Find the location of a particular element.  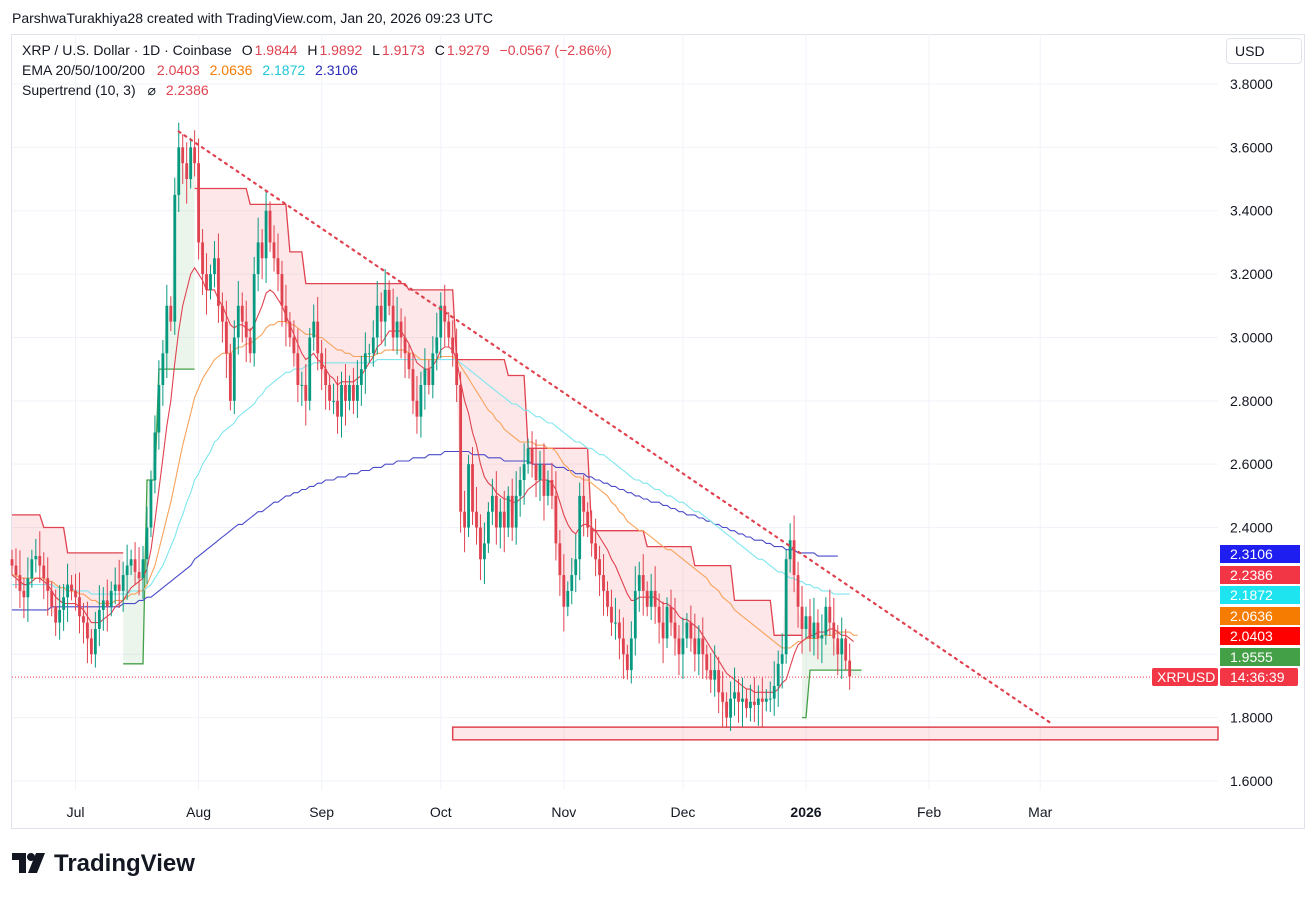

price-tick-label: 2.4000 is located at coordinates (1251, 528).